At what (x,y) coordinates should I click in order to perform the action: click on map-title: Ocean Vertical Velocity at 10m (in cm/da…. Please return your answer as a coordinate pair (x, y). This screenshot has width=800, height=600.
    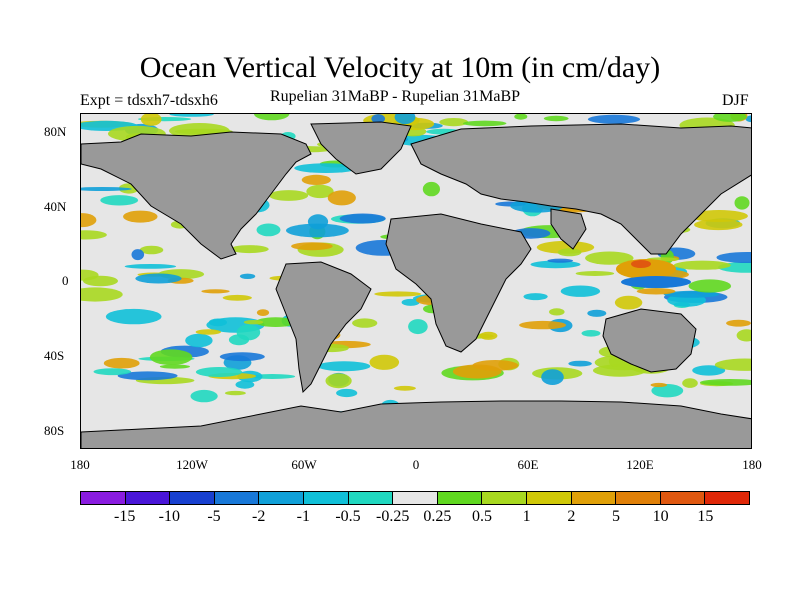
    Looking at the image, I should click on (400, 67).